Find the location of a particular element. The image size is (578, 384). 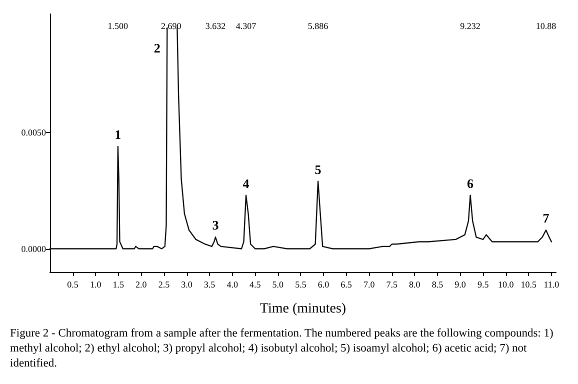

annotation: 3.632 is located at coordinates (215, 26).